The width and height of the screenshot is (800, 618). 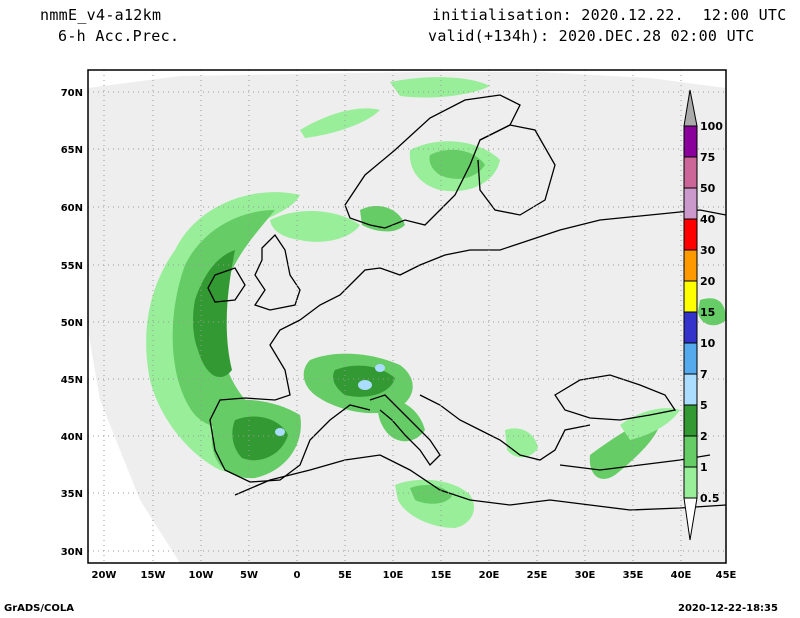 I want to click on precip-scandinavia-mid, so click(x=457, y=164).